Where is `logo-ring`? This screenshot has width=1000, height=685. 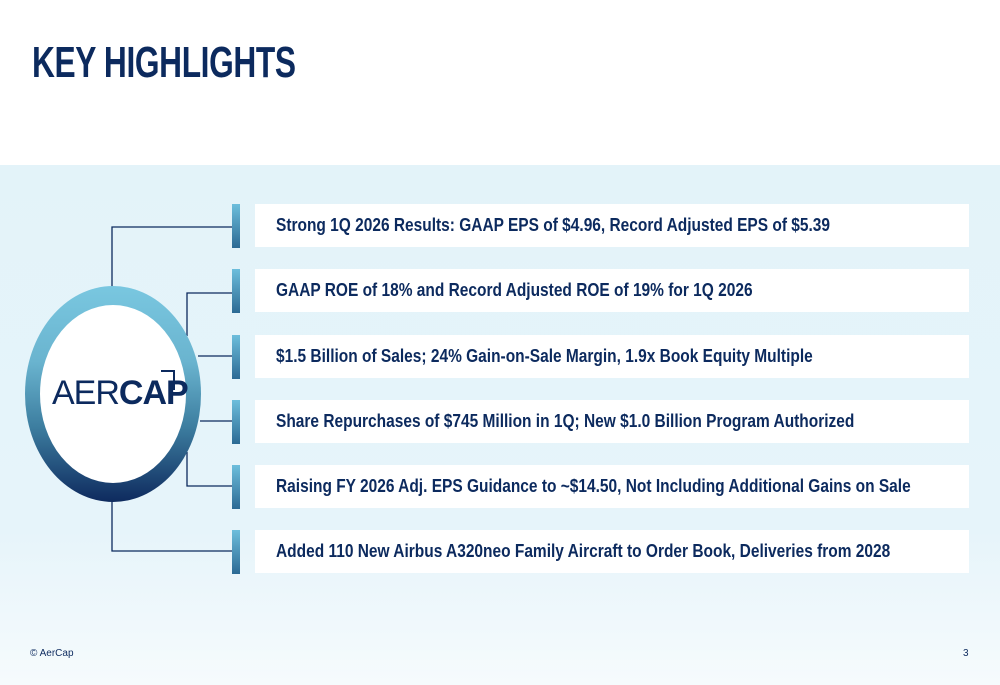
logo-ring is located at coordinates (113, 394).